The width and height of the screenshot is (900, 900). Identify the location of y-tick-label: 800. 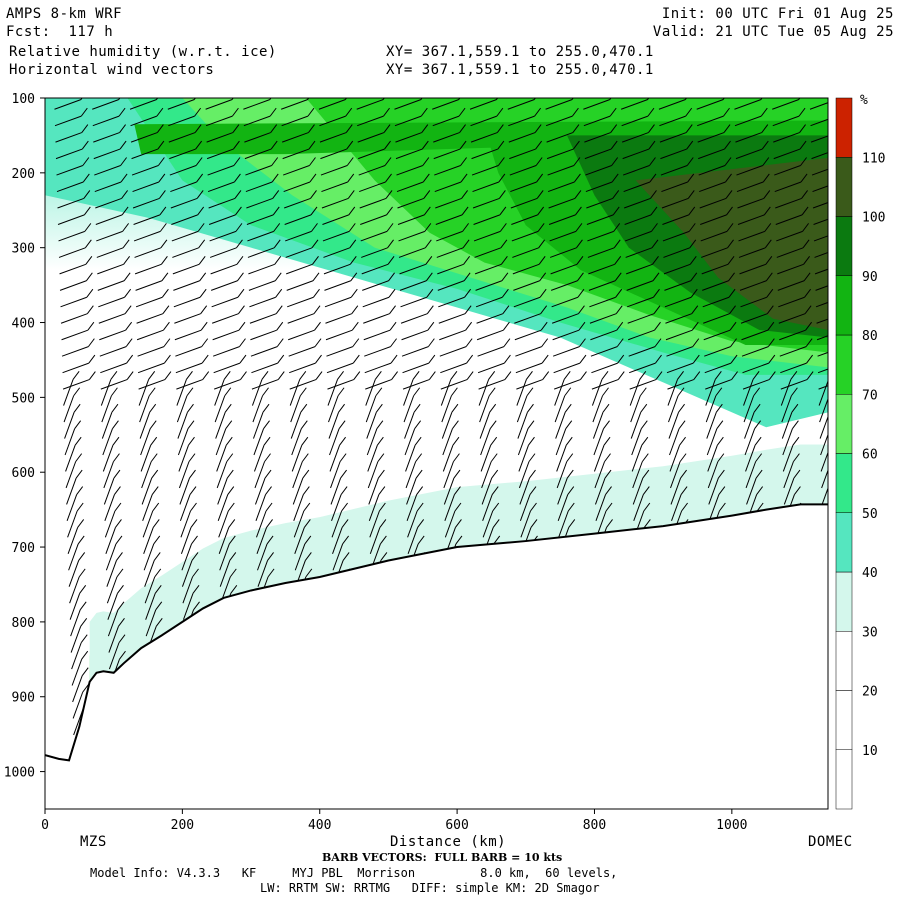
(23, 623).